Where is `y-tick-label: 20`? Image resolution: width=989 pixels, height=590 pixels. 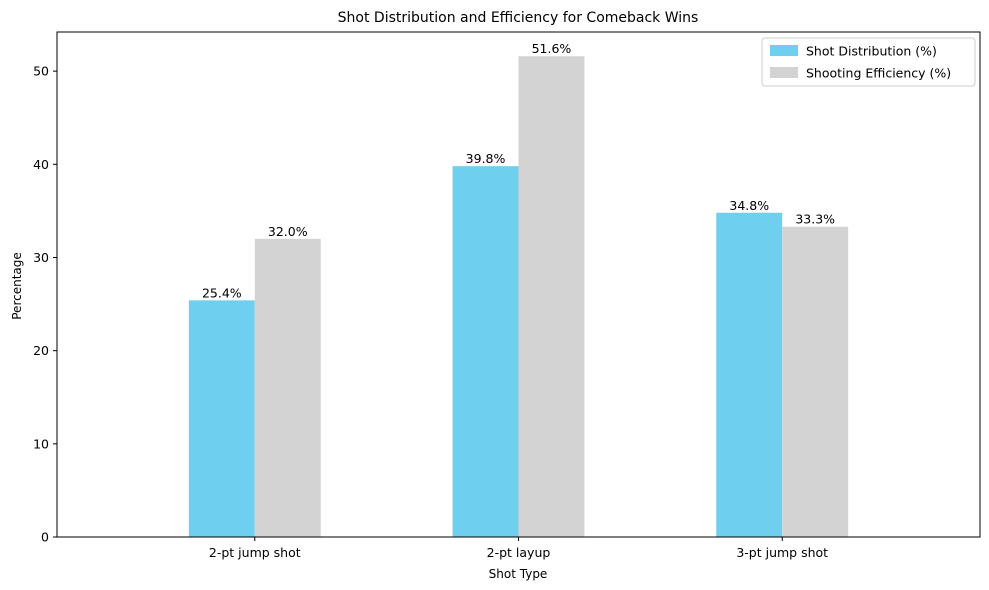 y-tick-label: 20 is located at coordinates (41, 350).